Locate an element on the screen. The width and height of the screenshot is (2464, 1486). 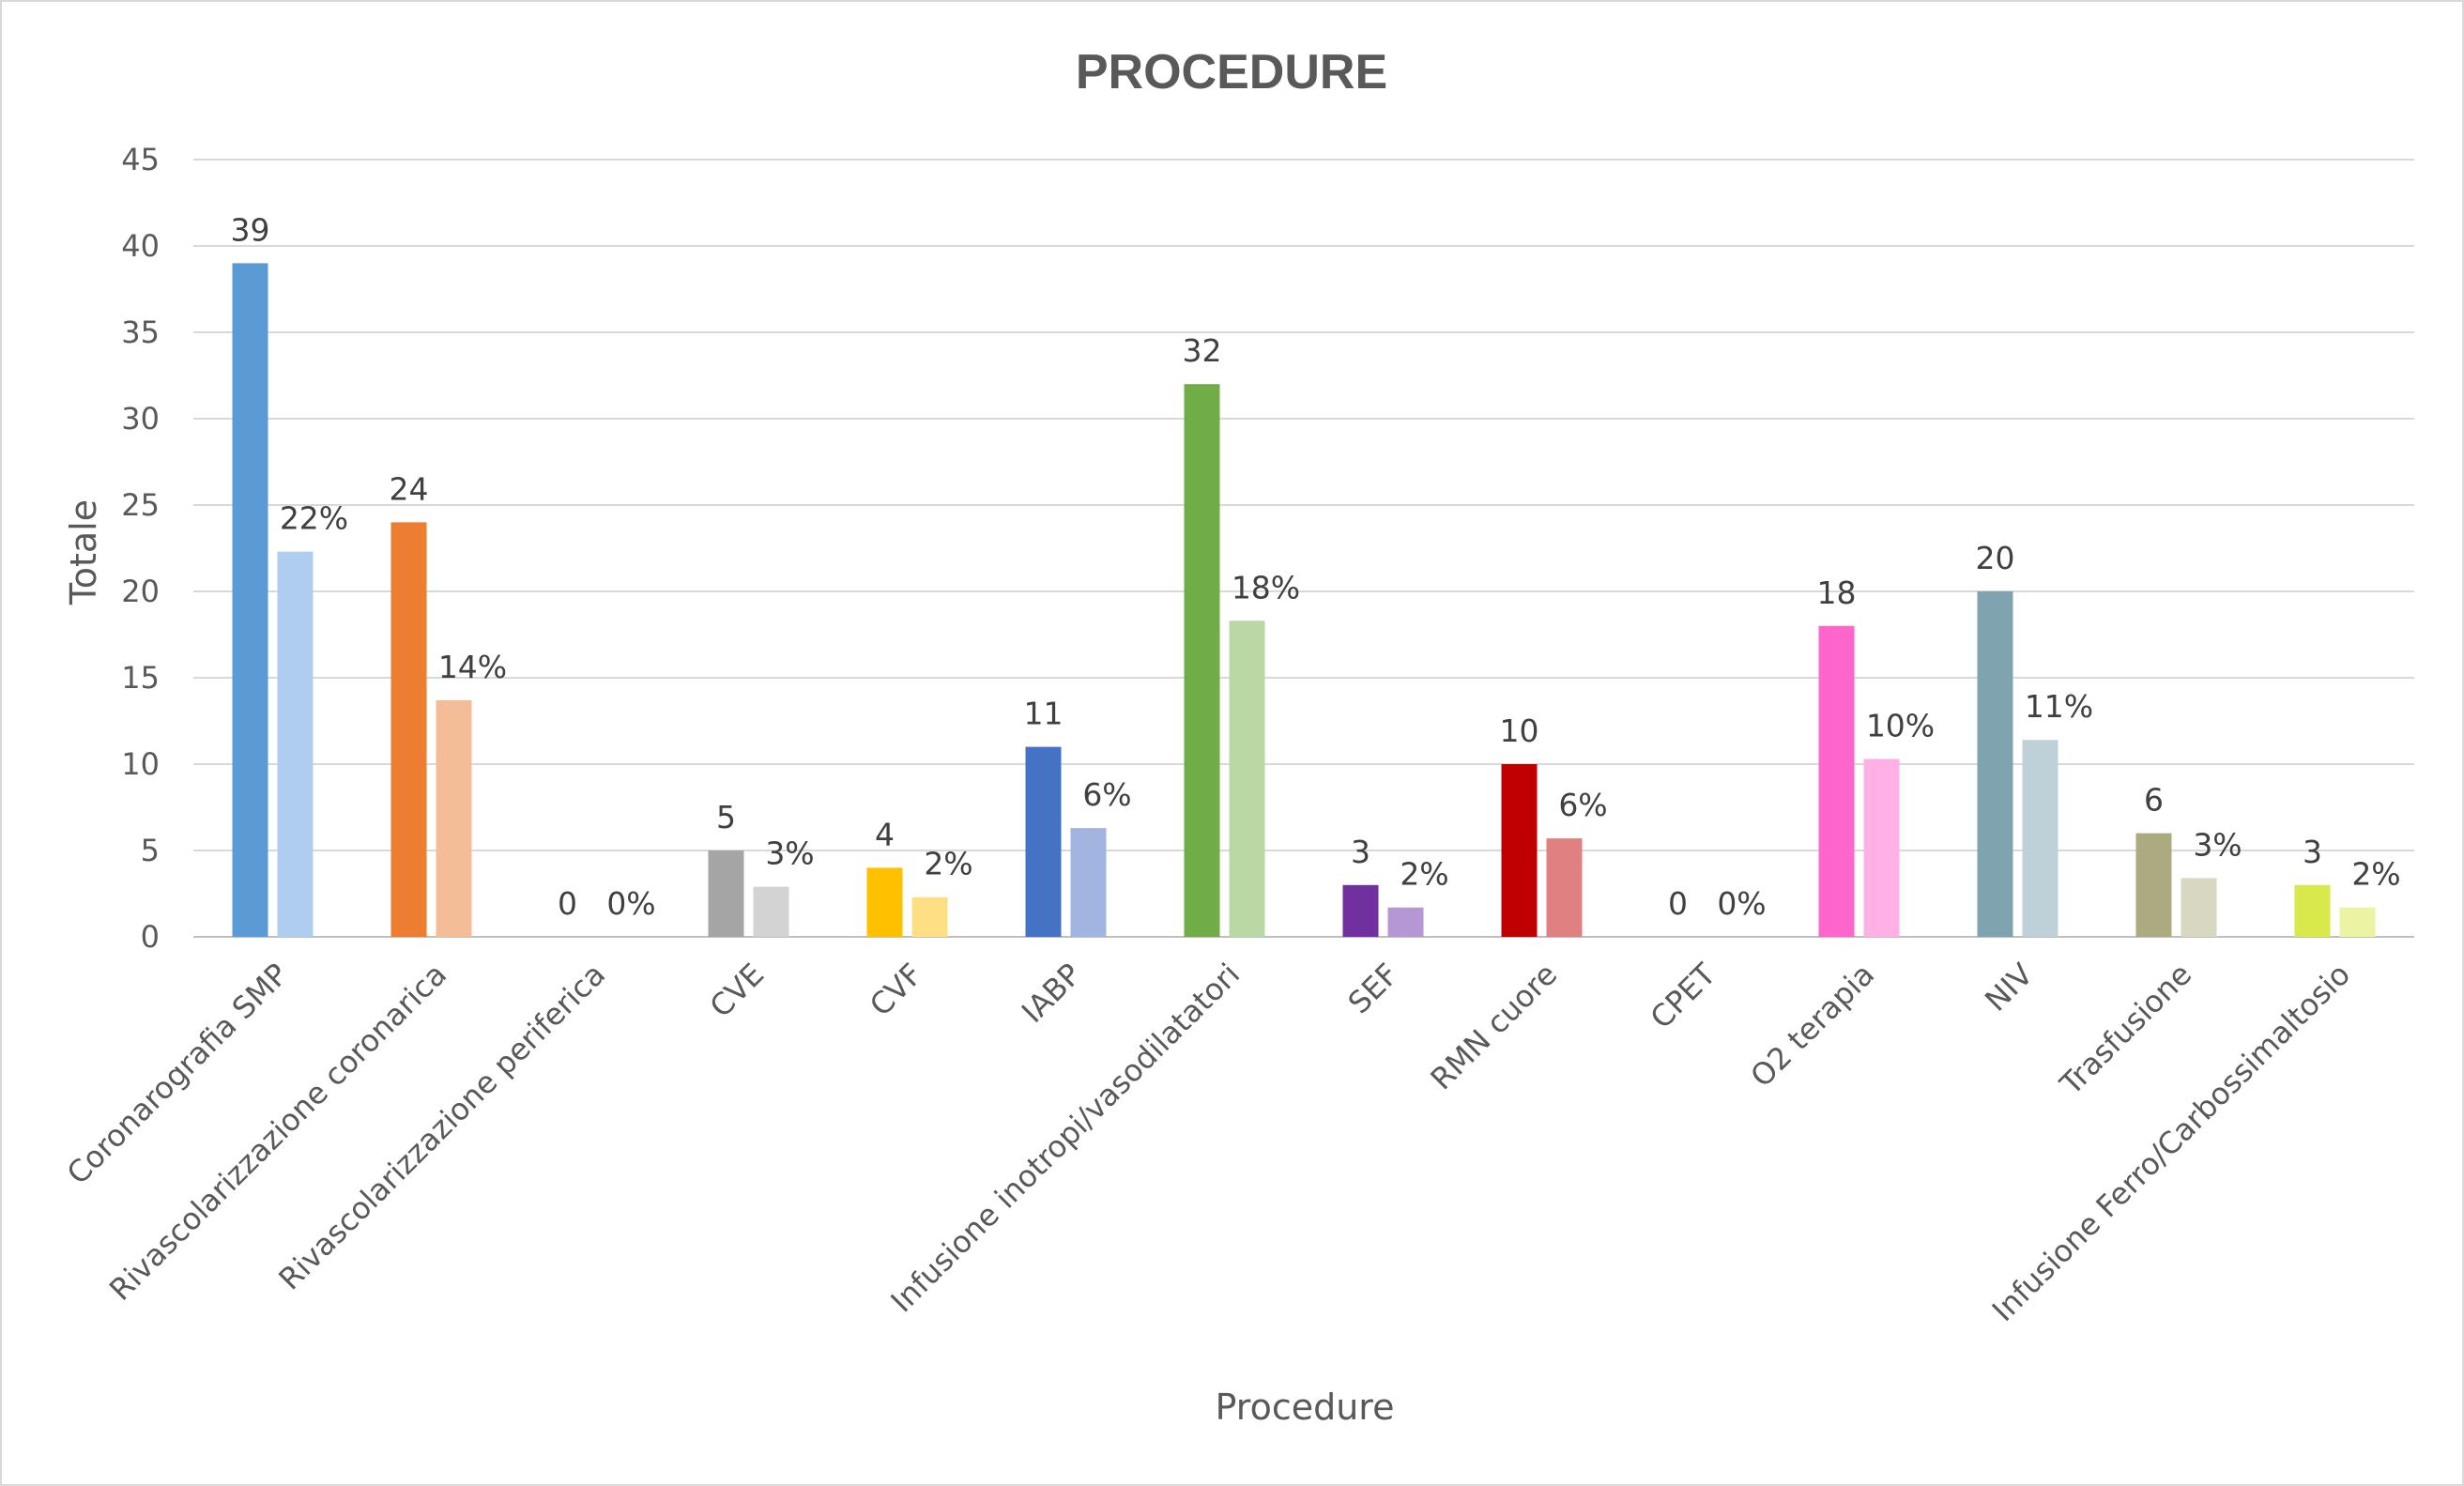
data-label-count: 10 is located at coordinates (1519, 730).